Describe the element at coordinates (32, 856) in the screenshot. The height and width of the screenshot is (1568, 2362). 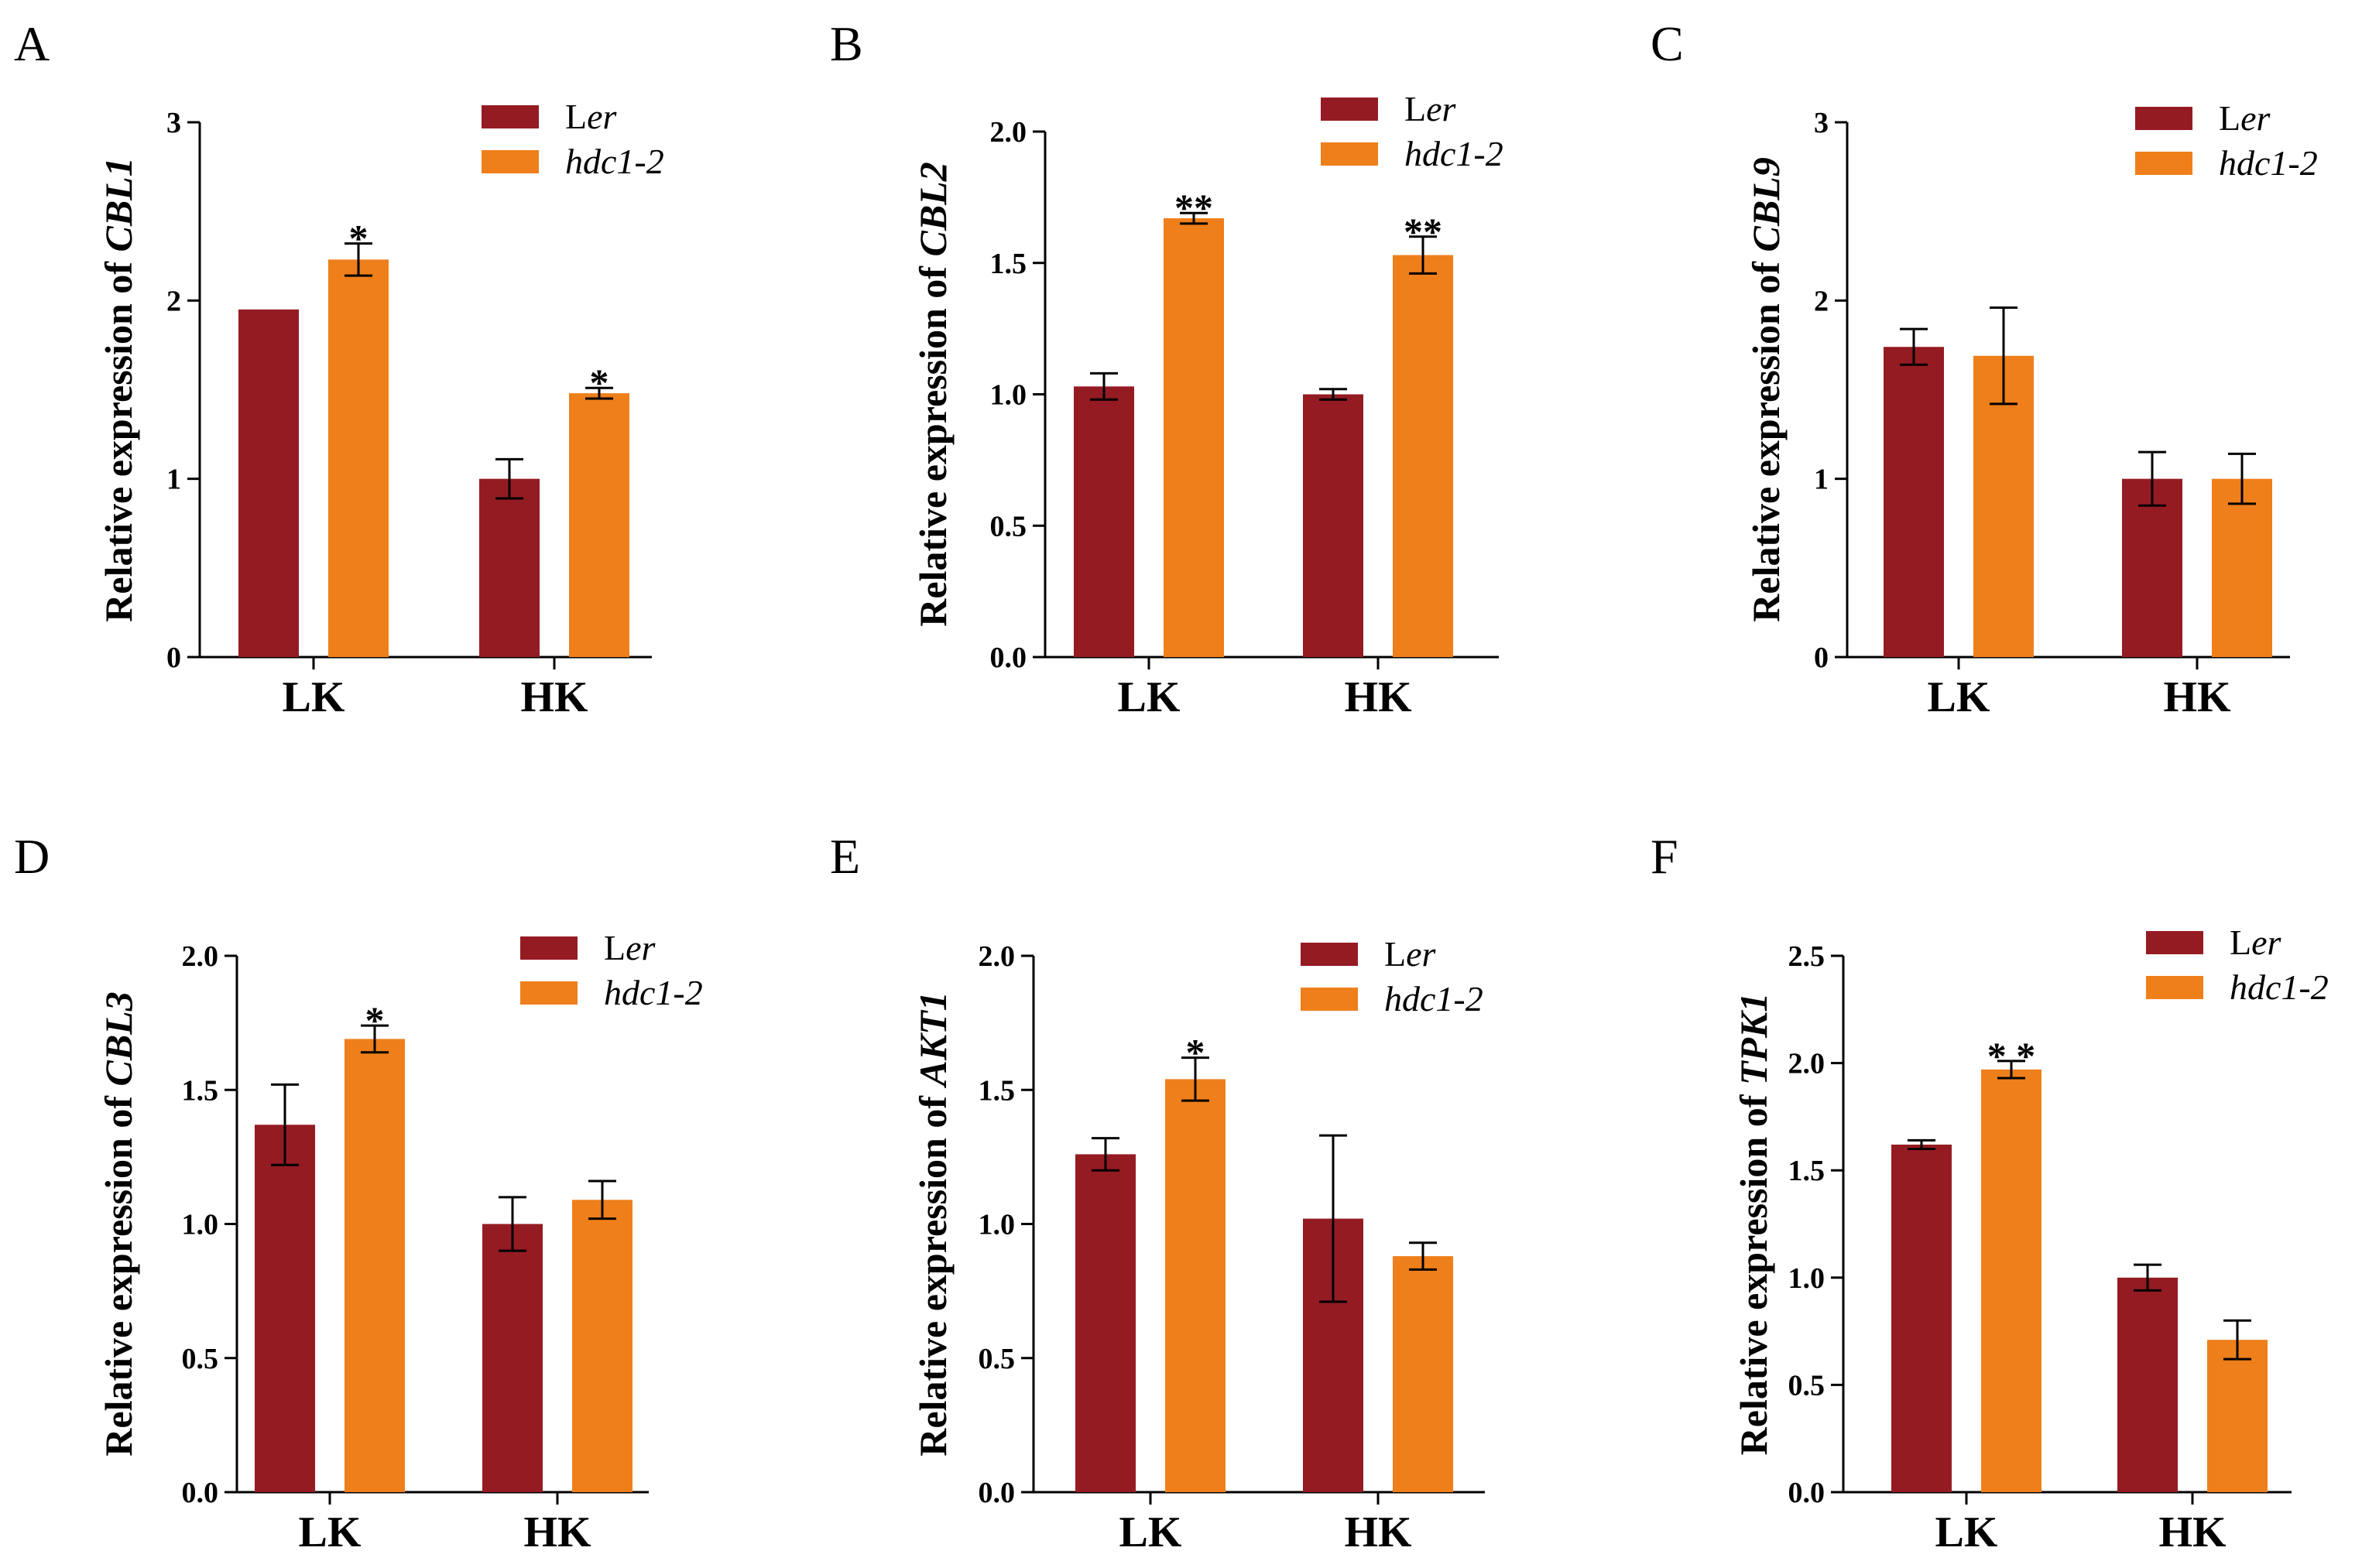
I see `panel-letter: D` at that location.